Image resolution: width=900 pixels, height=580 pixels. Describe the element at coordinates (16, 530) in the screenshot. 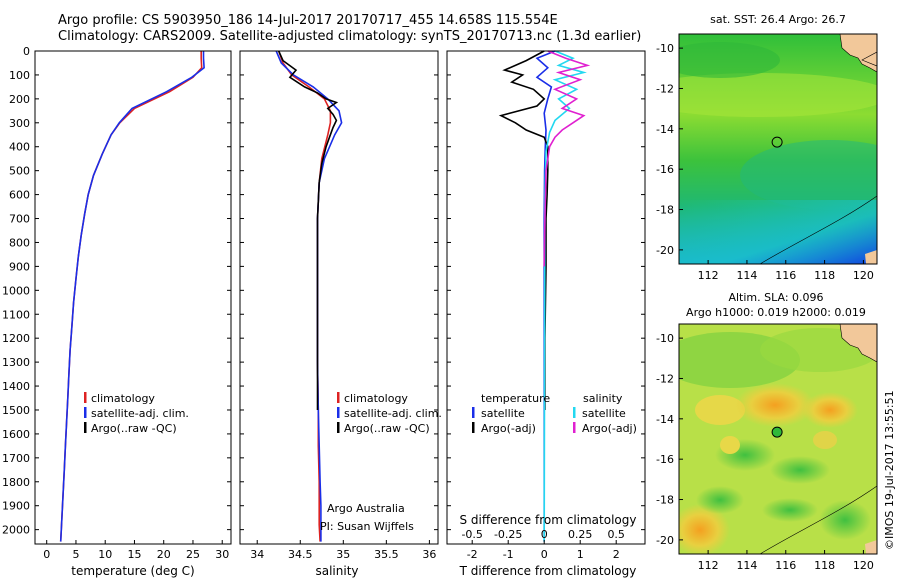

I see `depth-tick-label: 2000` at that location.